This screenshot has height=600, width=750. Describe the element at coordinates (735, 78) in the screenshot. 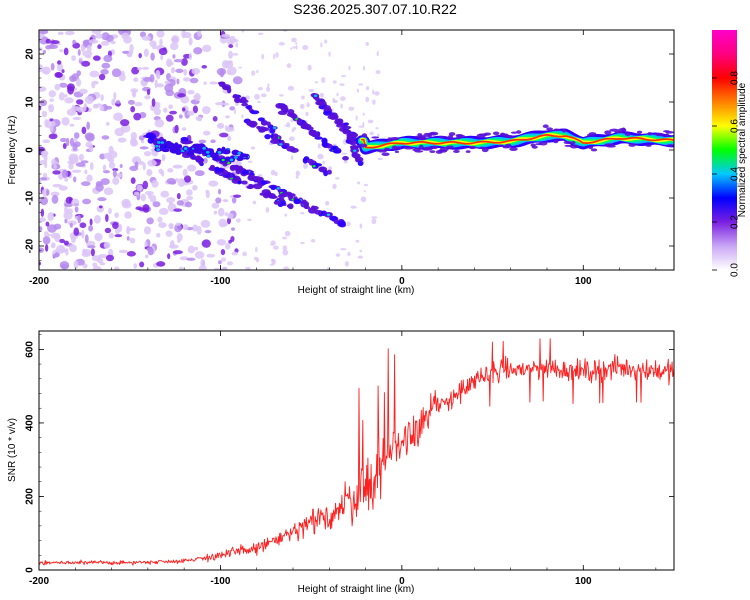

I see `colorbar-tick-label: 0.8` at that location.